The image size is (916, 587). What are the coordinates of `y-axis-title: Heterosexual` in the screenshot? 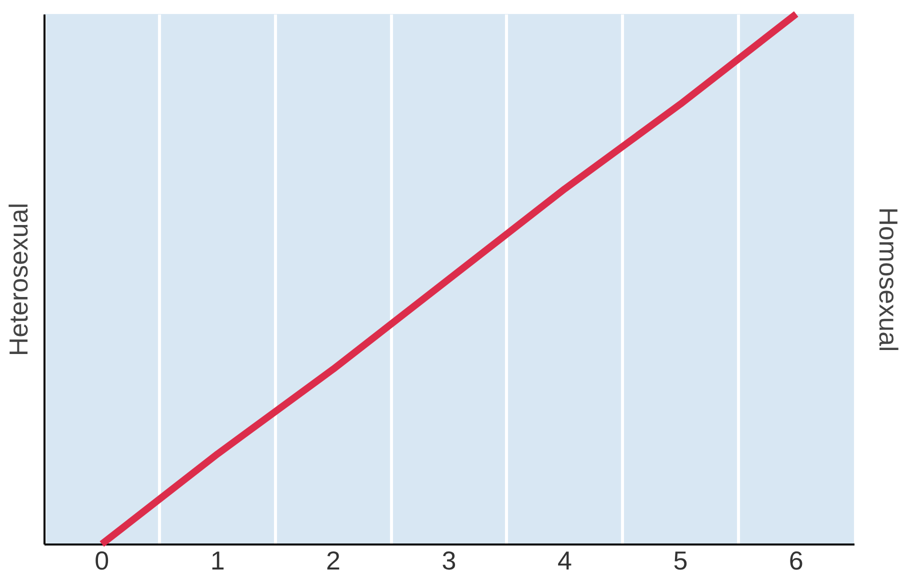 It's located at (19, 279).